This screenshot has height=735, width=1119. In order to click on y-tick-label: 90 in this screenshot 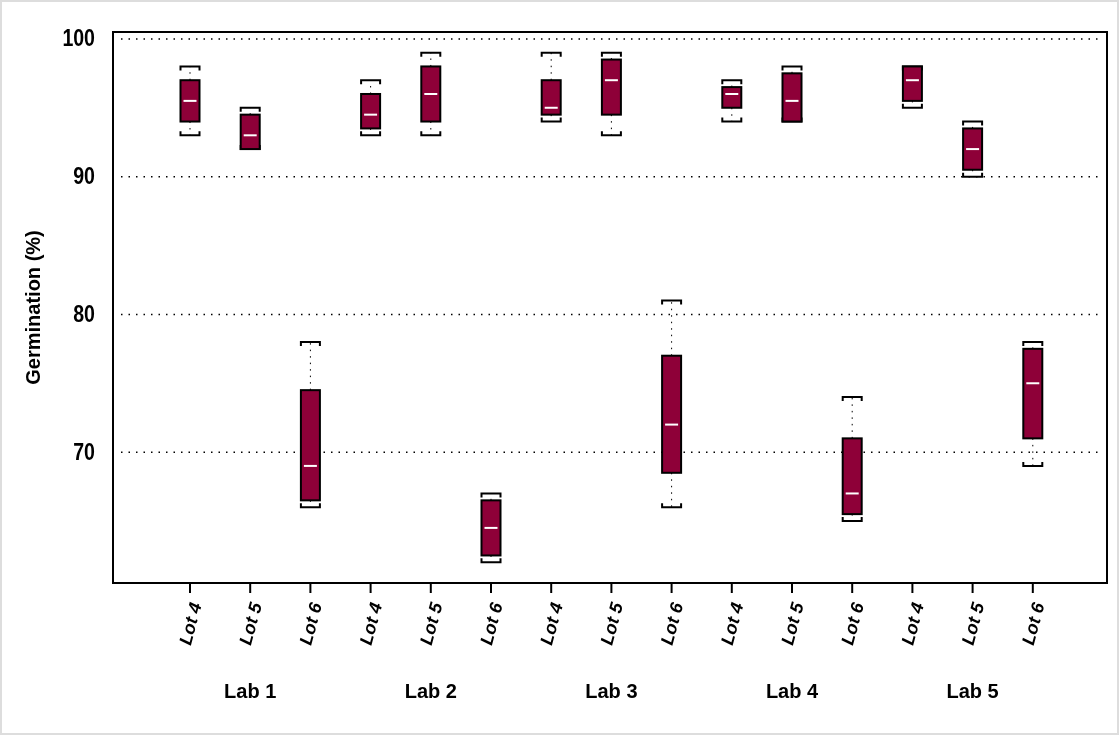, I will do `click(84, 176)`.